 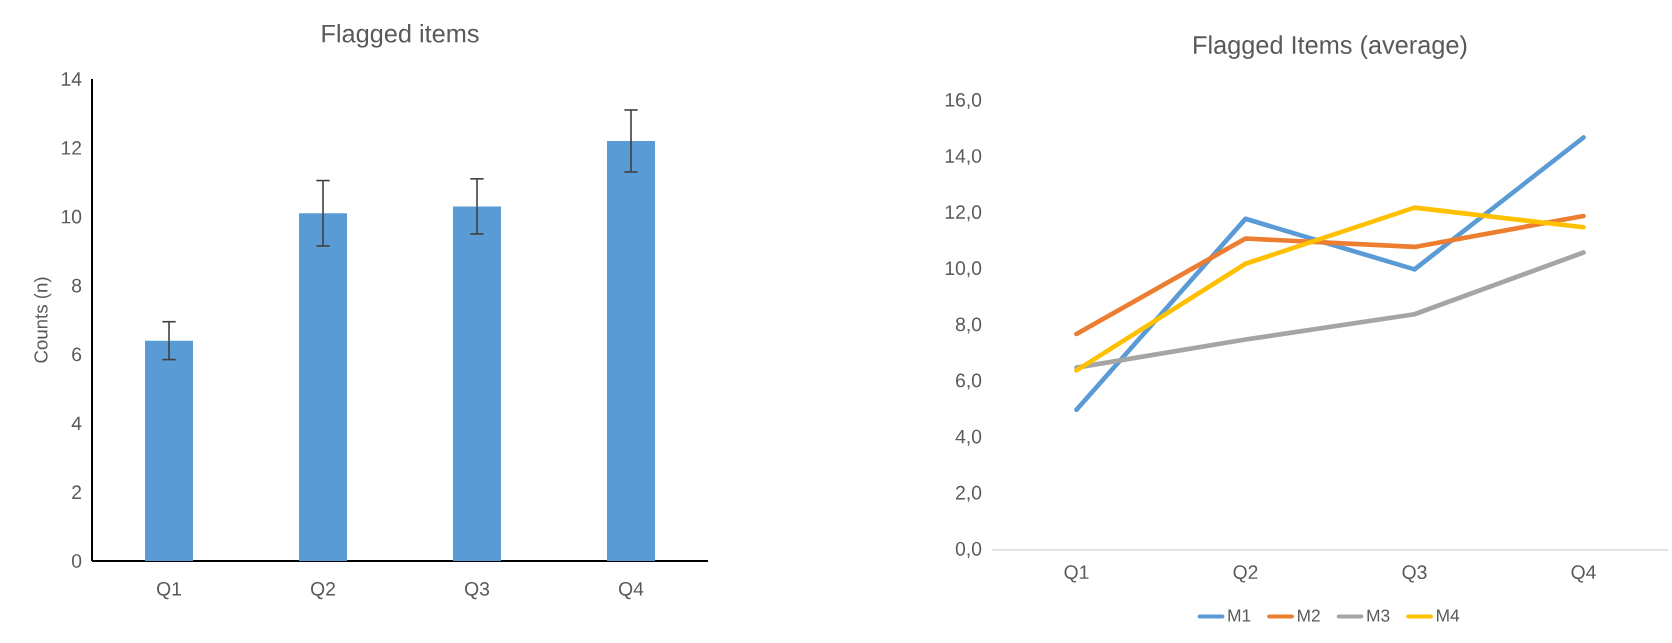 What do you see at coordinates (1448, 615) in the screenshot?
I see `legend-label: M4` at bounding box center [1448, 615].